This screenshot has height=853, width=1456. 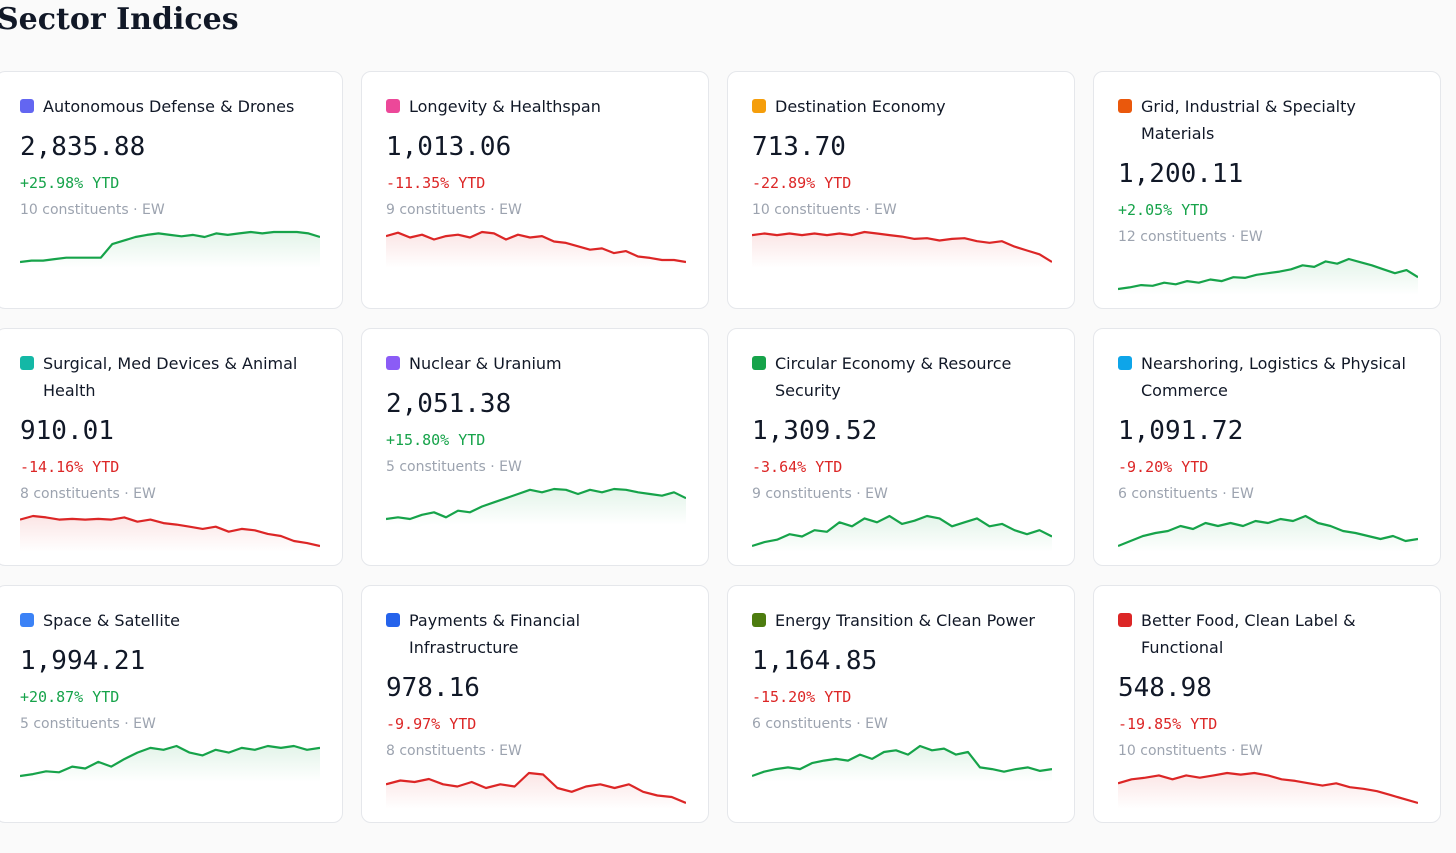 I want to click on index-name: Circular Economy & Resource Security, so click(x=893, y=377).